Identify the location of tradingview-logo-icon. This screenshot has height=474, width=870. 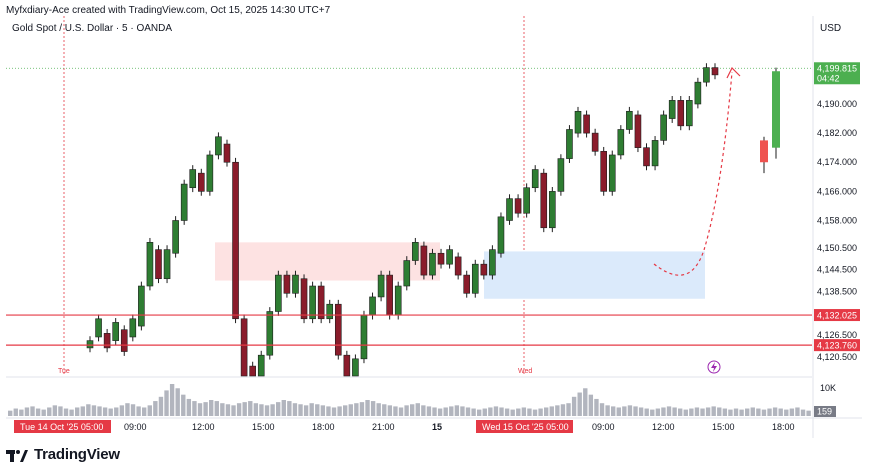
(17, 455).